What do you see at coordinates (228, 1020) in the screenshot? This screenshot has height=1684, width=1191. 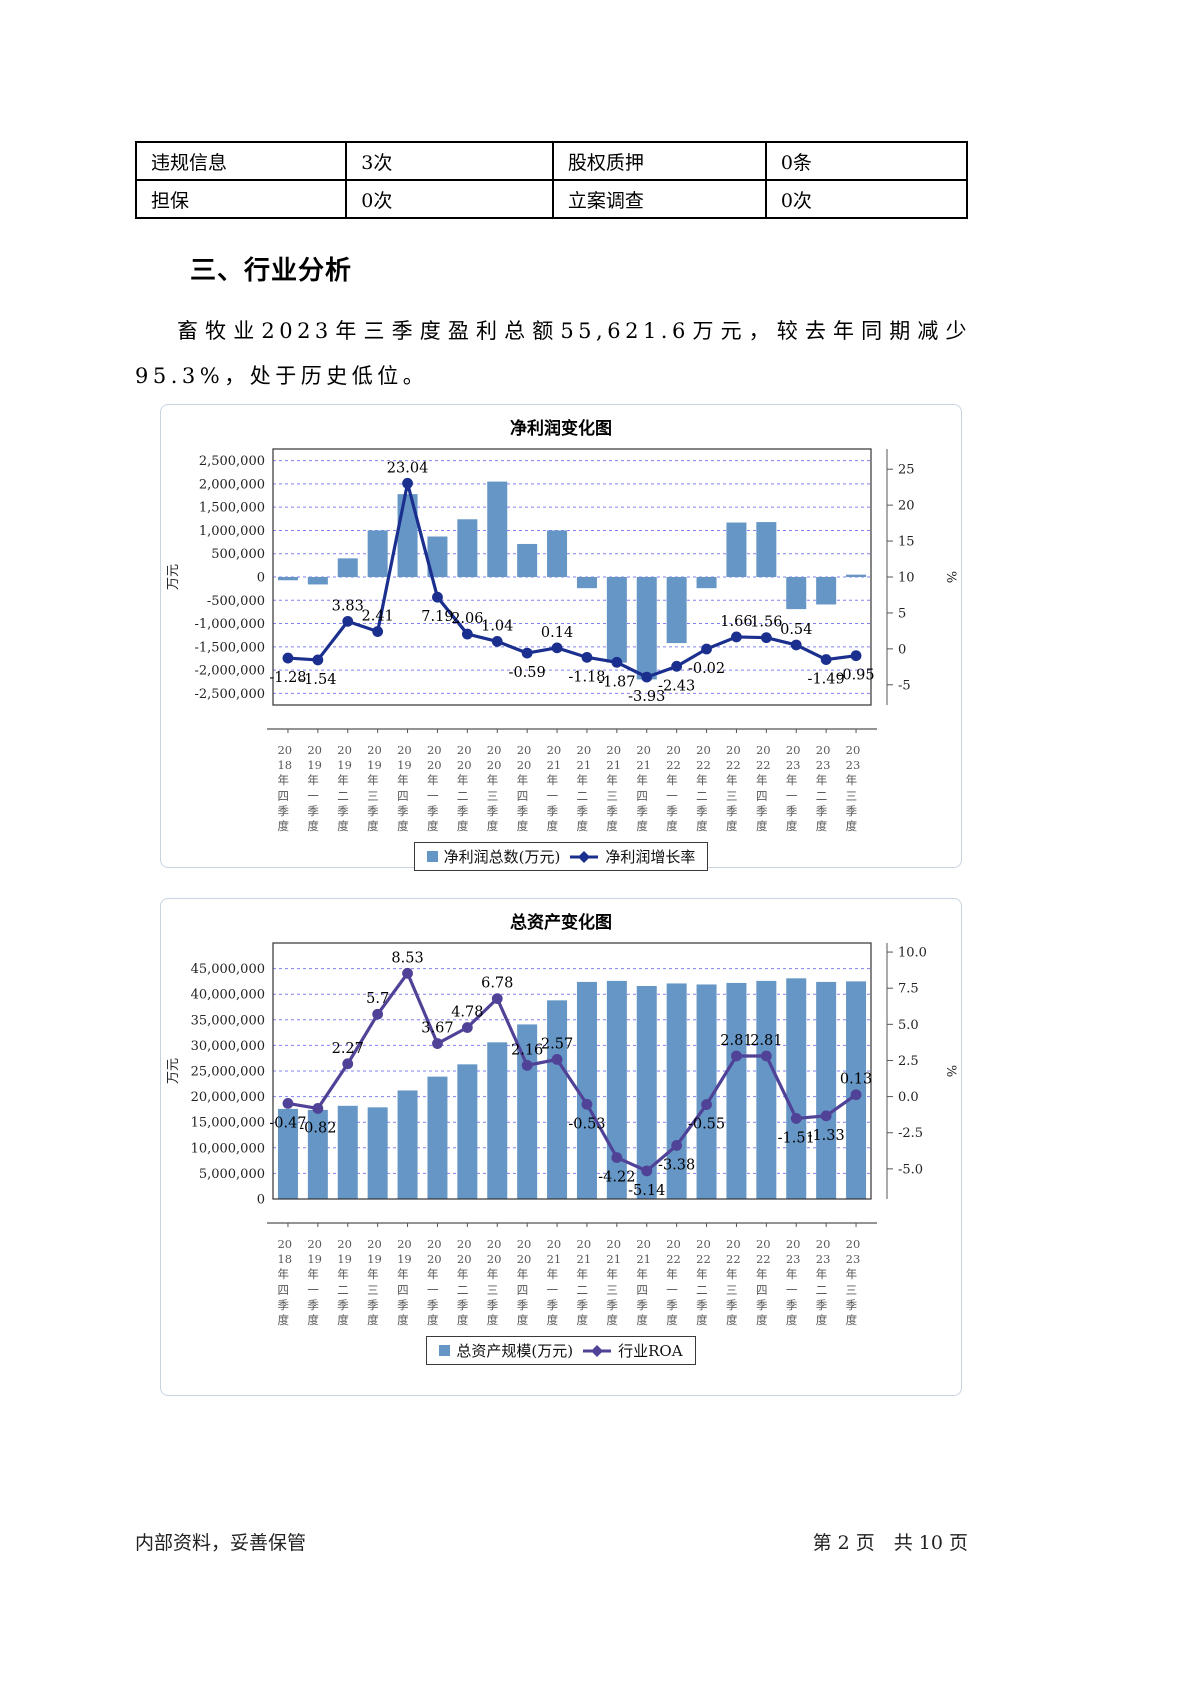 I see `y-tick-label-left: 35,000,000` at bounding box center [228, 1020].